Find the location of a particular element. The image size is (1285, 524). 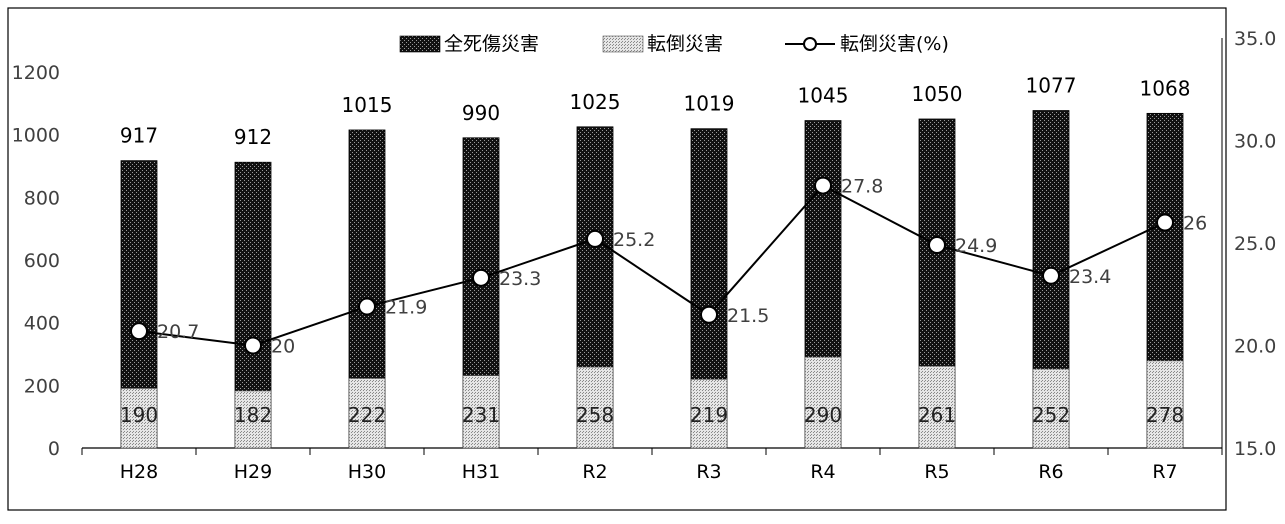

bar-total-label: 990 is located at coordinates (481, 113).